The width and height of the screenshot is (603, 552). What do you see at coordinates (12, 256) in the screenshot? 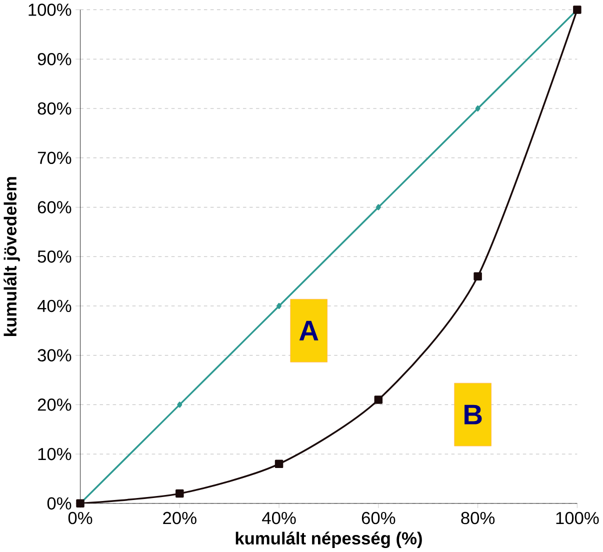
I see `y-axis-title: kumulált jövedelem` at bounding box center [12, 256].